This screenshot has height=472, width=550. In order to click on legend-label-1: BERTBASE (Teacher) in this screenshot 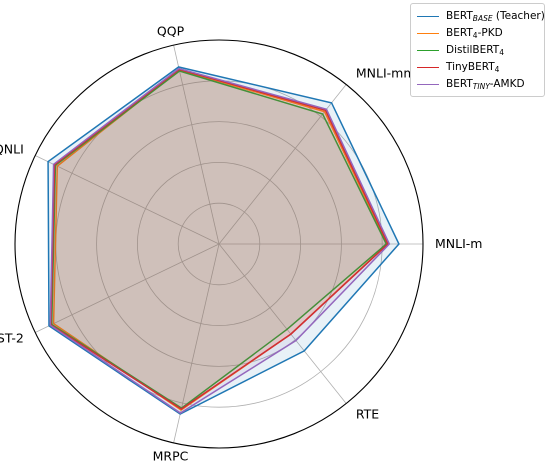, I will do `click(495, 16)`.